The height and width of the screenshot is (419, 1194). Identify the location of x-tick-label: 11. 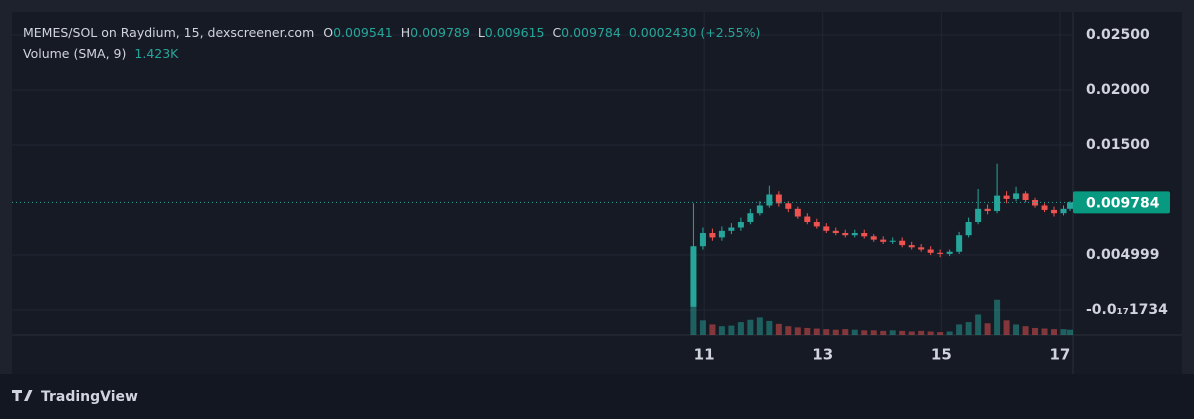
(704, 355).